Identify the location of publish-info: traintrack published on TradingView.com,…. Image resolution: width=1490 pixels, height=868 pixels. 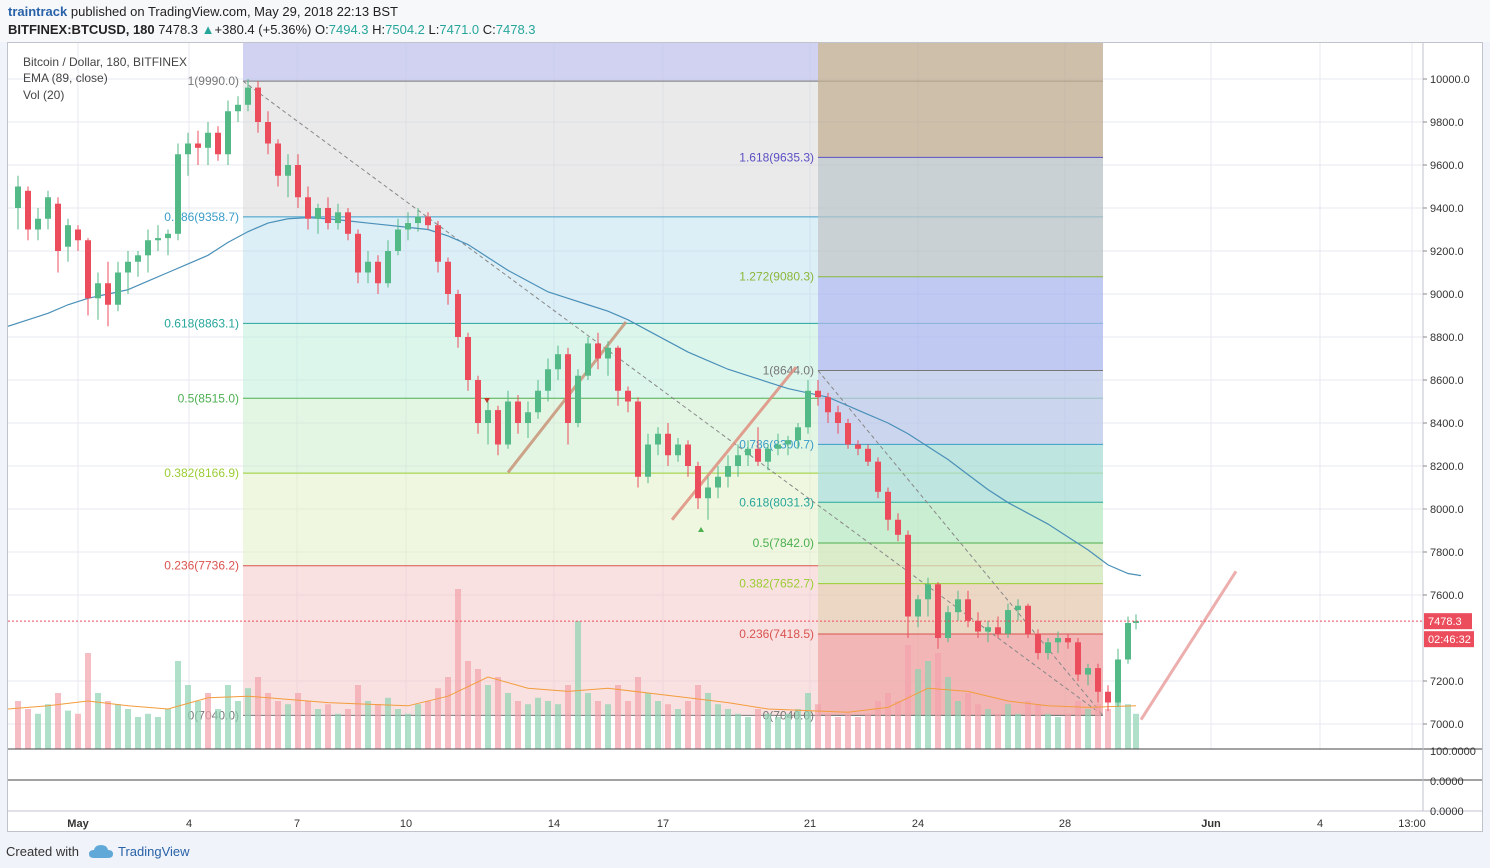
(203, 11).